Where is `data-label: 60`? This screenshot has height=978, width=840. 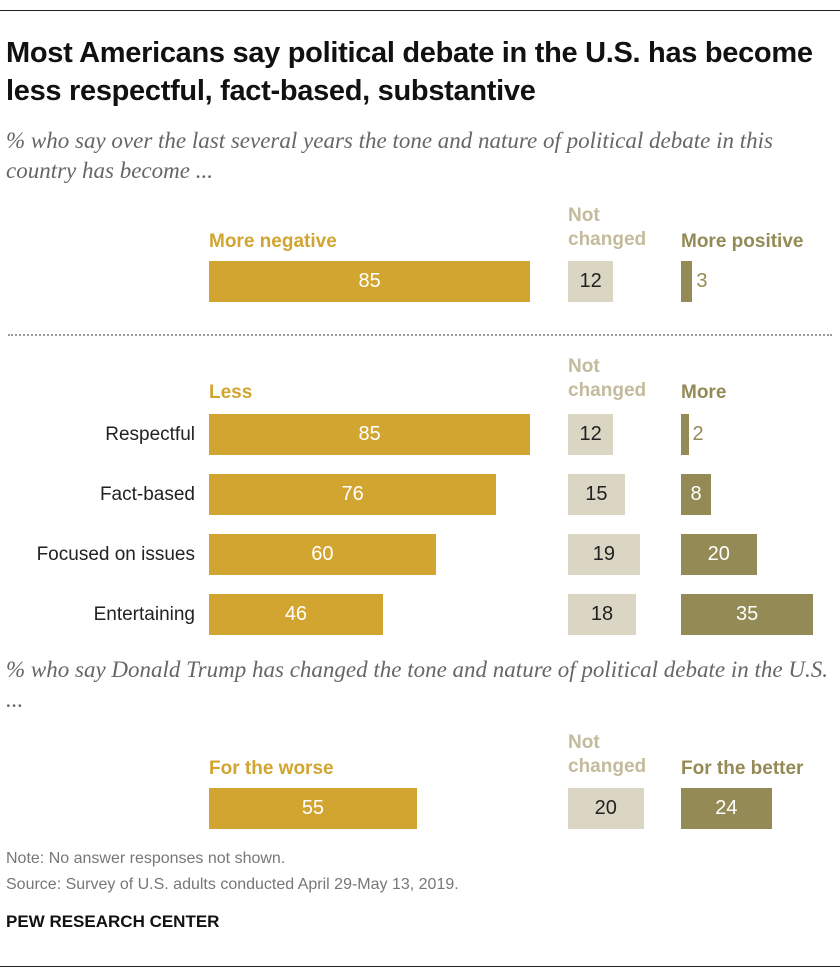 data-label: 60 is located at coordinates (322, 554).